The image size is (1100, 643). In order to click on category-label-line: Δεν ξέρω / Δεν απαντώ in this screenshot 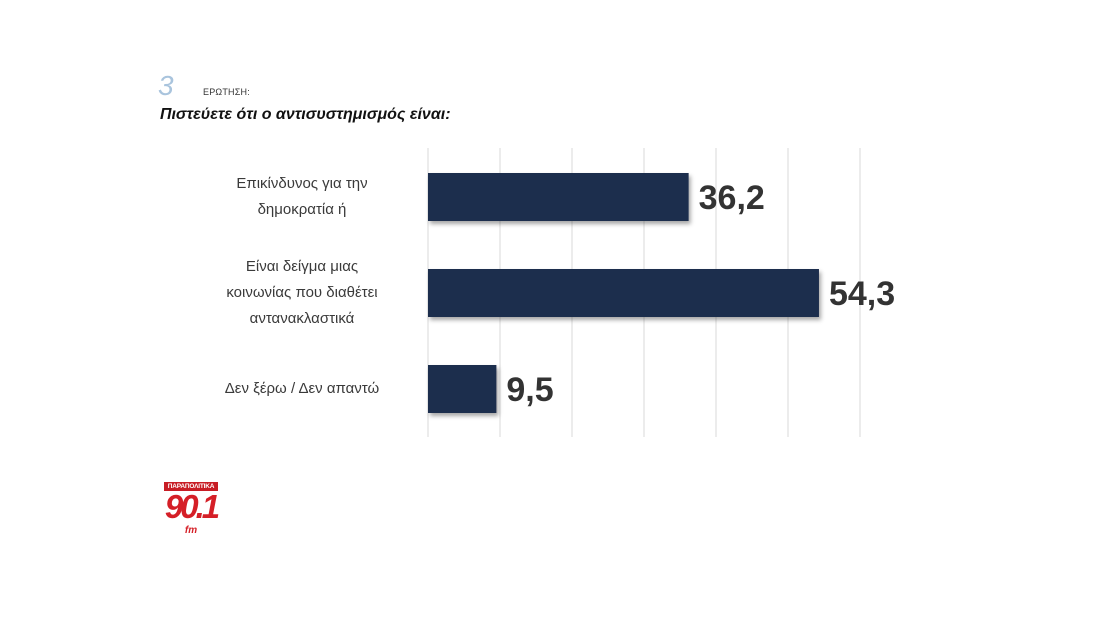, I will do `click(302, 388)`.